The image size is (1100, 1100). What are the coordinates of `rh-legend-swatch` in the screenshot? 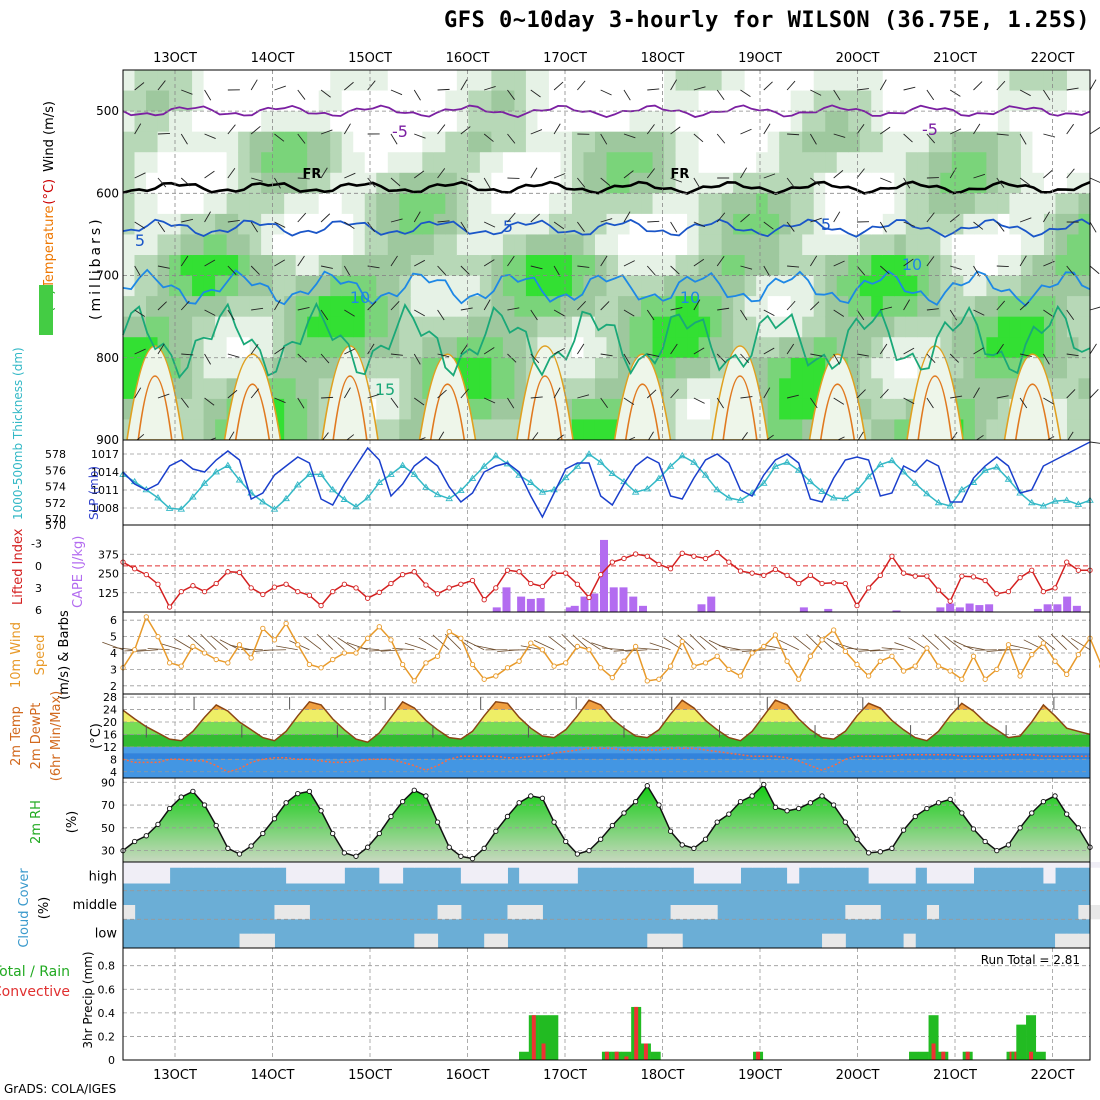 It's located at (46, 310).